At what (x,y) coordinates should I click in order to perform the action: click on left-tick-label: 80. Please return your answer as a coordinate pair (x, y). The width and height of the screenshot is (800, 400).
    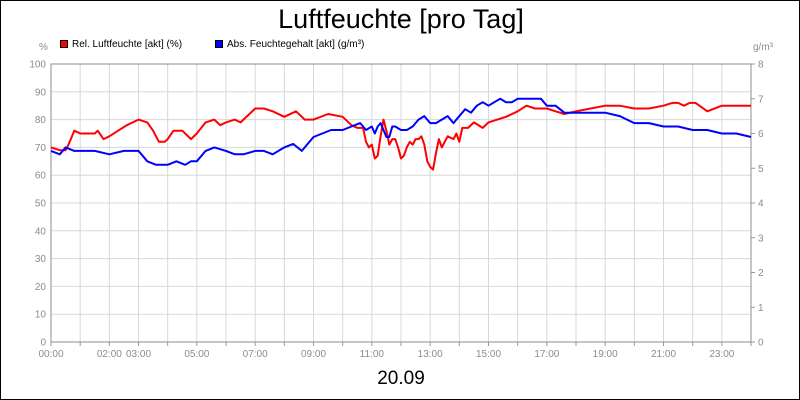
    Looking at the image, I should click on (41, 120).